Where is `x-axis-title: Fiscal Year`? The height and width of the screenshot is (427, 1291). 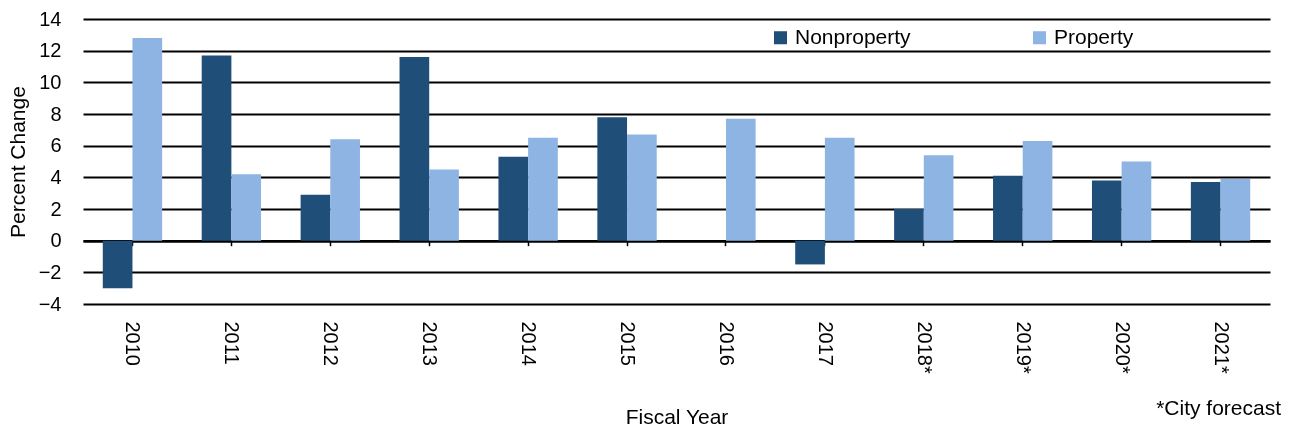 x-axis-title: Fiscal Year is located at coordinates (677, 415).